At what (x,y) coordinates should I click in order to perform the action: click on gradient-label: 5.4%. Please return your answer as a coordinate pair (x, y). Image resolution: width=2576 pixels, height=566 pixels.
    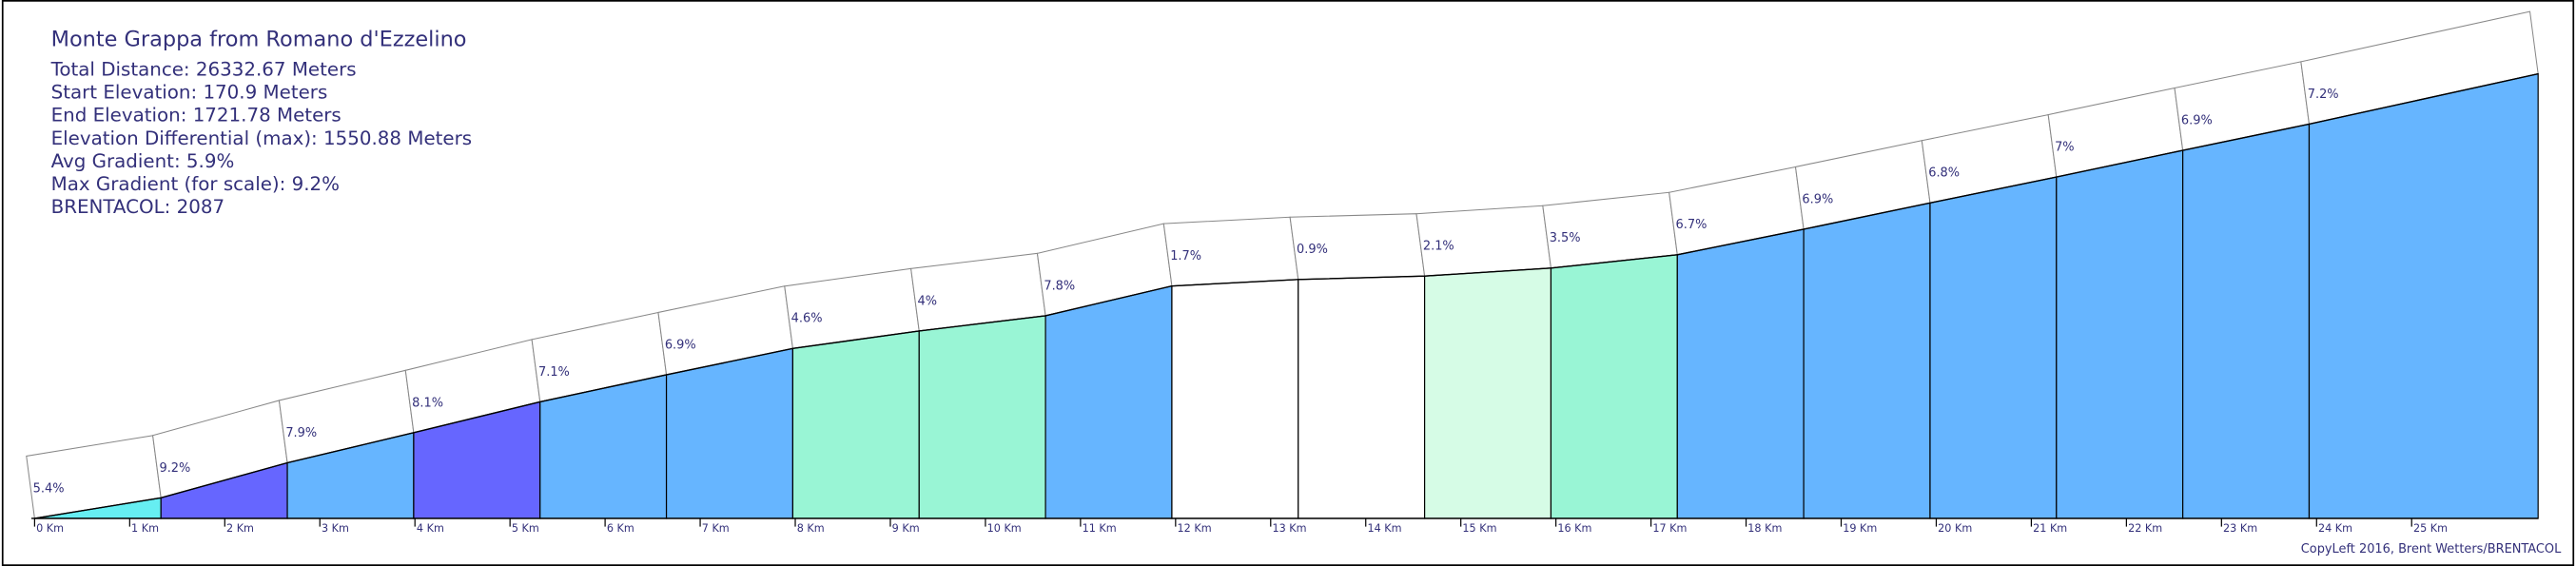
    Looking at the image, I should click on (49, 488).